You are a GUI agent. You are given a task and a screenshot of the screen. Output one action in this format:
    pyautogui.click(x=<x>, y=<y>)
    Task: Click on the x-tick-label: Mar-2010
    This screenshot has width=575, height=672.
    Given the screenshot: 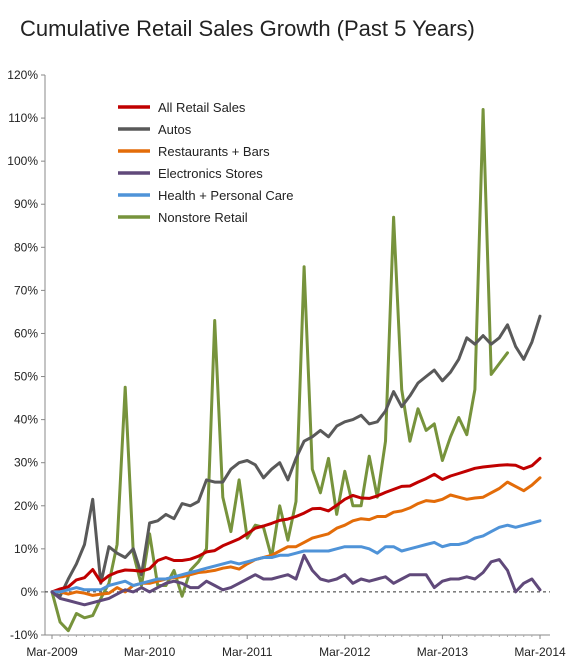 What is the action you would take?
    pyautogui.click(x=150, y=652)
    